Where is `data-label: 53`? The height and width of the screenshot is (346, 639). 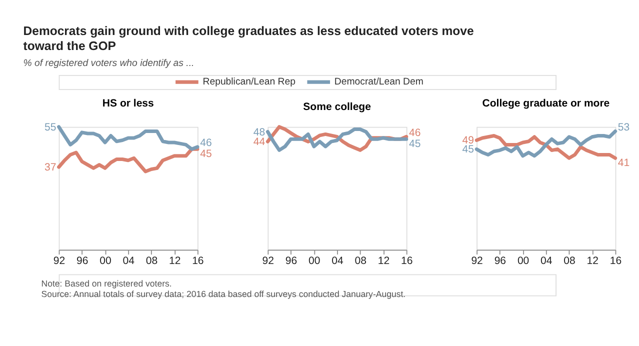
data-label: 53 is located at coordinates (624, 127).